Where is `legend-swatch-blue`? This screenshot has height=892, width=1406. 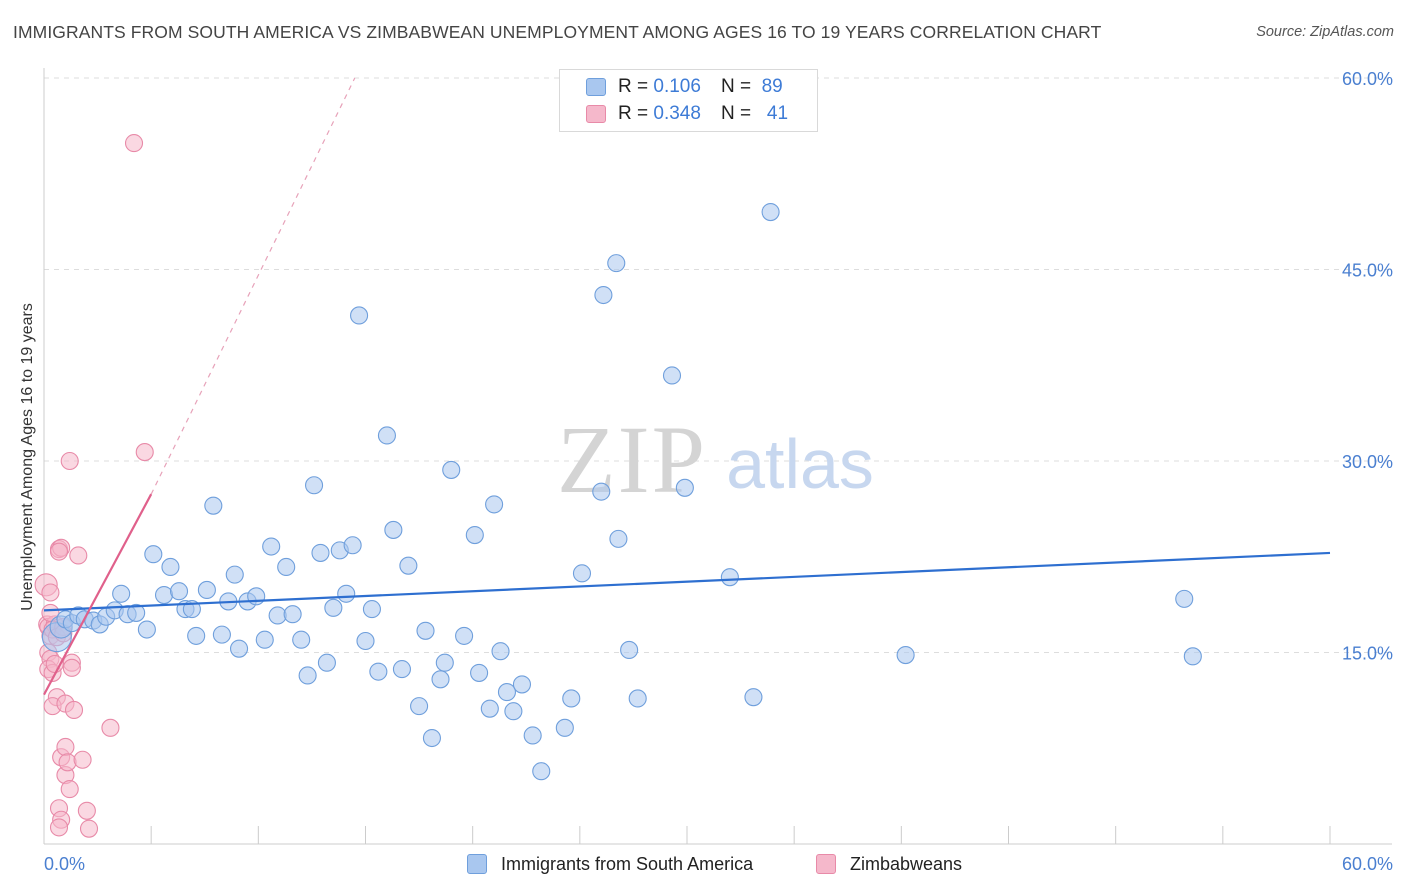 legend-swatch-blue is located at coordinates (596, 87).